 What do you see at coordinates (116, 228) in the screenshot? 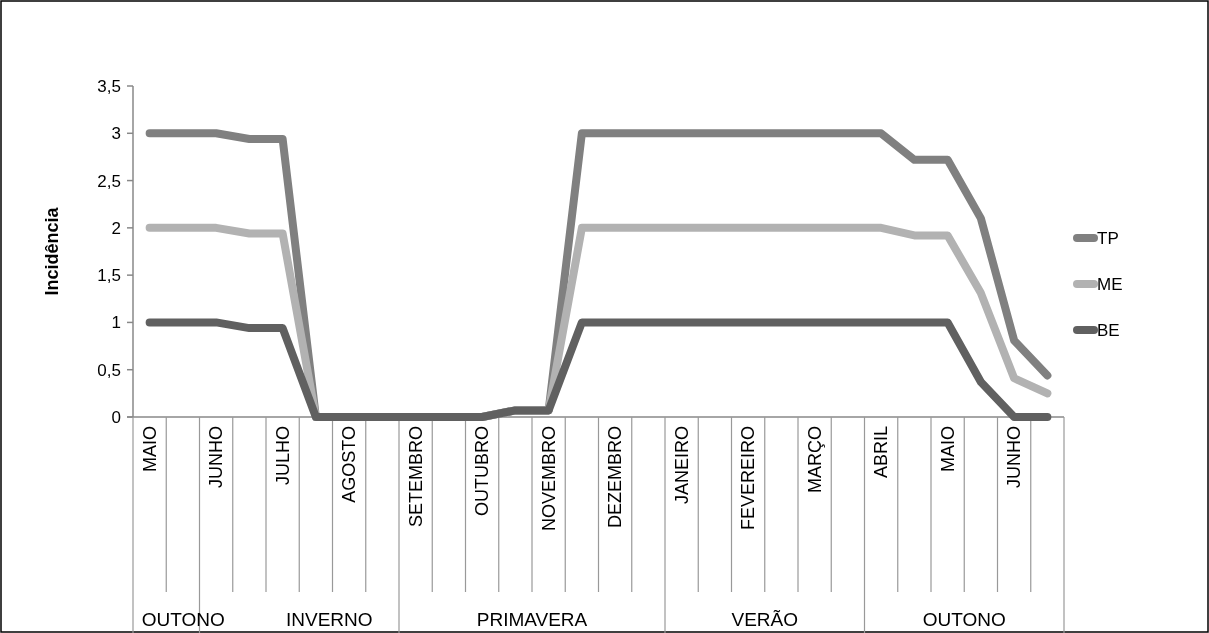
I see `y-tick-label: 2` at bounding box center [116, 228].